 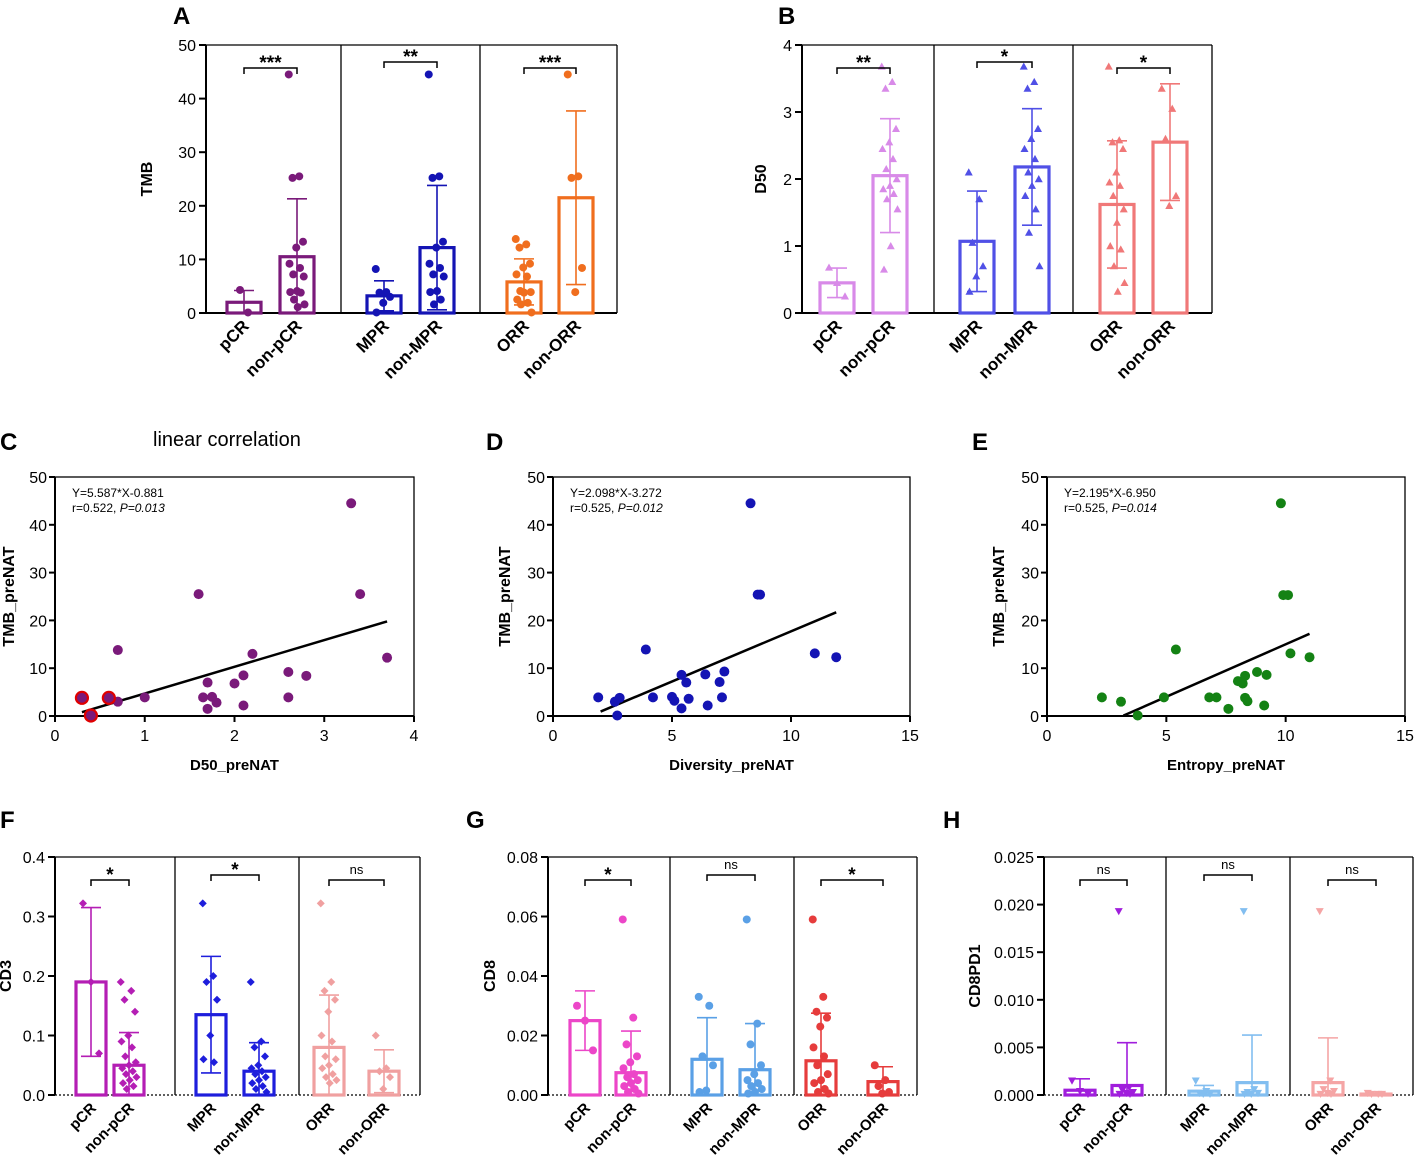 What do you see at coordinates (910, 736) in the screenshot?
I see `x-tick-label: 15` at bounding box center [910, 736].